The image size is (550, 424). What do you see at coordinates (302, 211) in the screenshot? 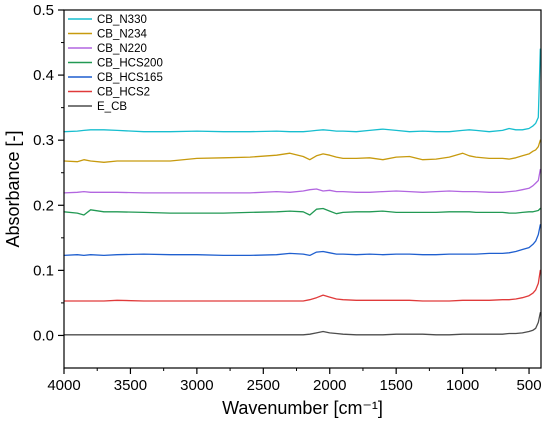
I see `series-line-cb-hcs200` at bounding box center [302, 211].